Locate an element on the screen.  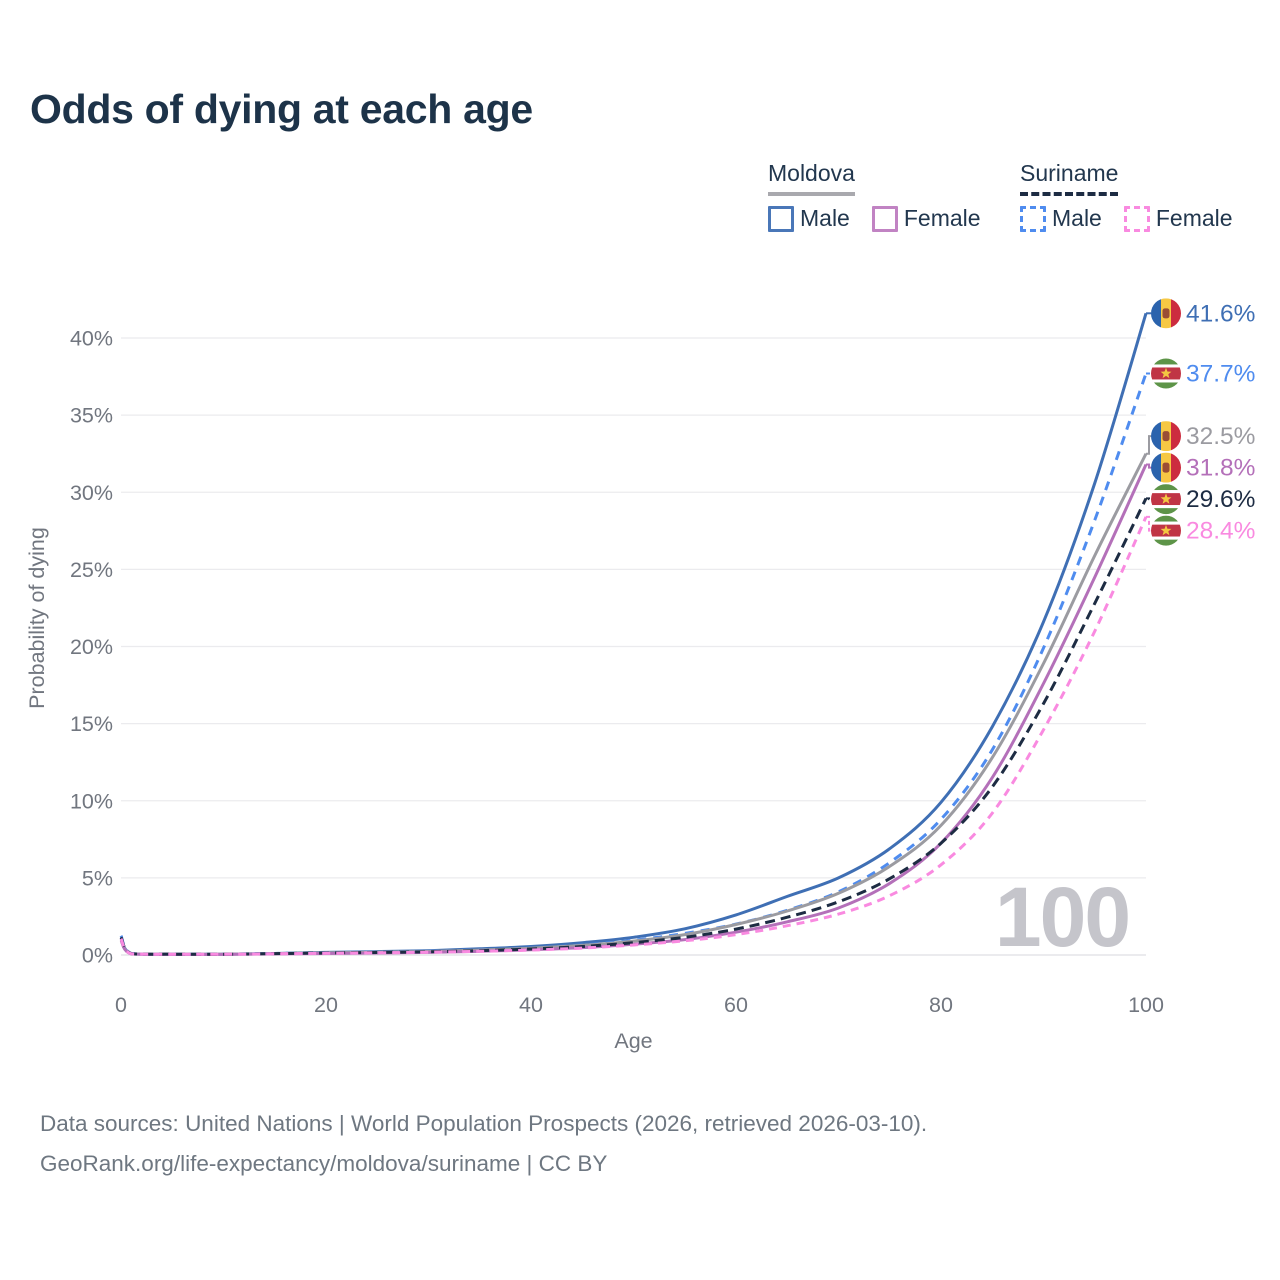
end-label-moldova-both: 32.5% is located at coordinates (1220, 436).